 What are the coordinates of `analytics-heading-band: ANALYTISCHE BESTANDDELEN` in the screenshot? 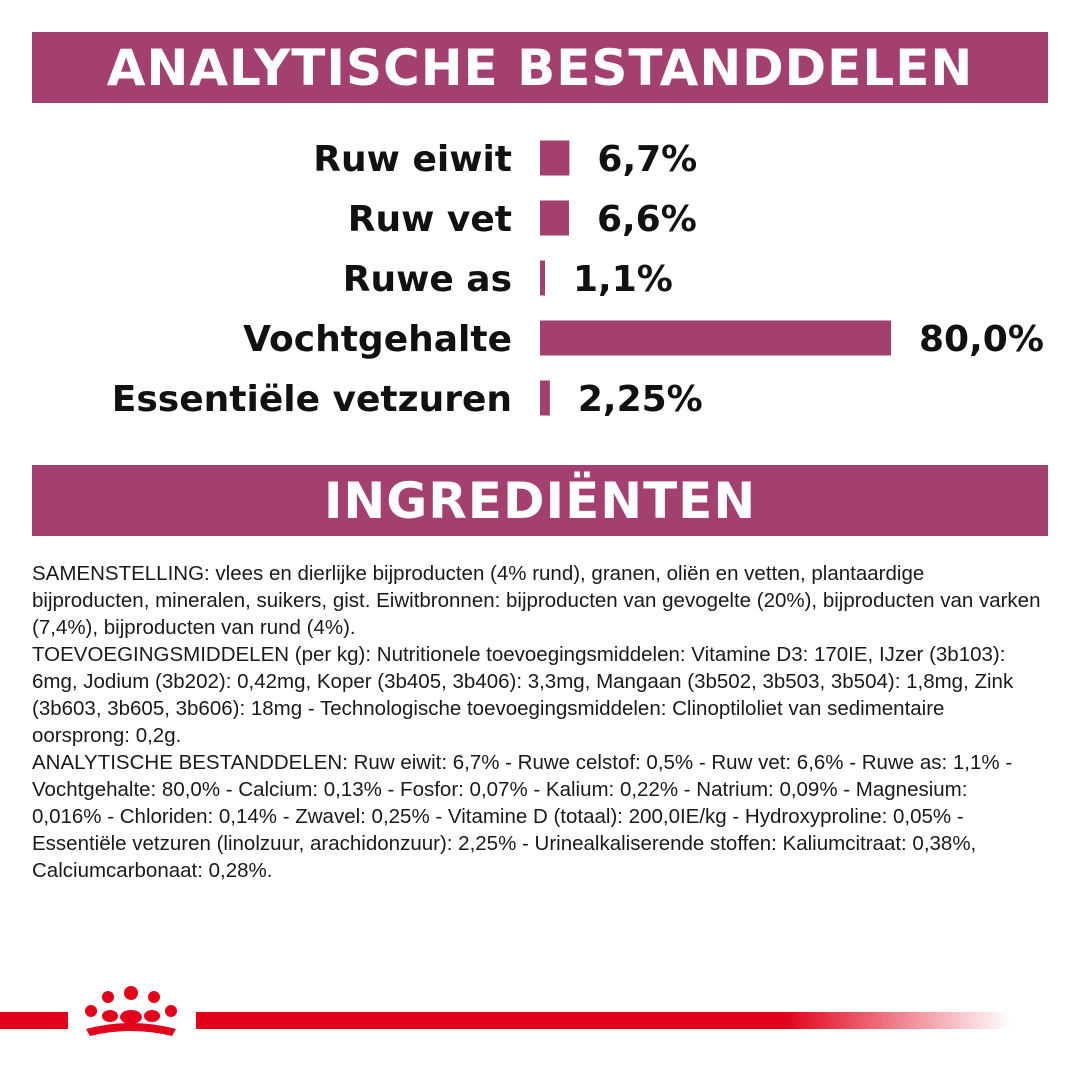 It's located at (540, 67).